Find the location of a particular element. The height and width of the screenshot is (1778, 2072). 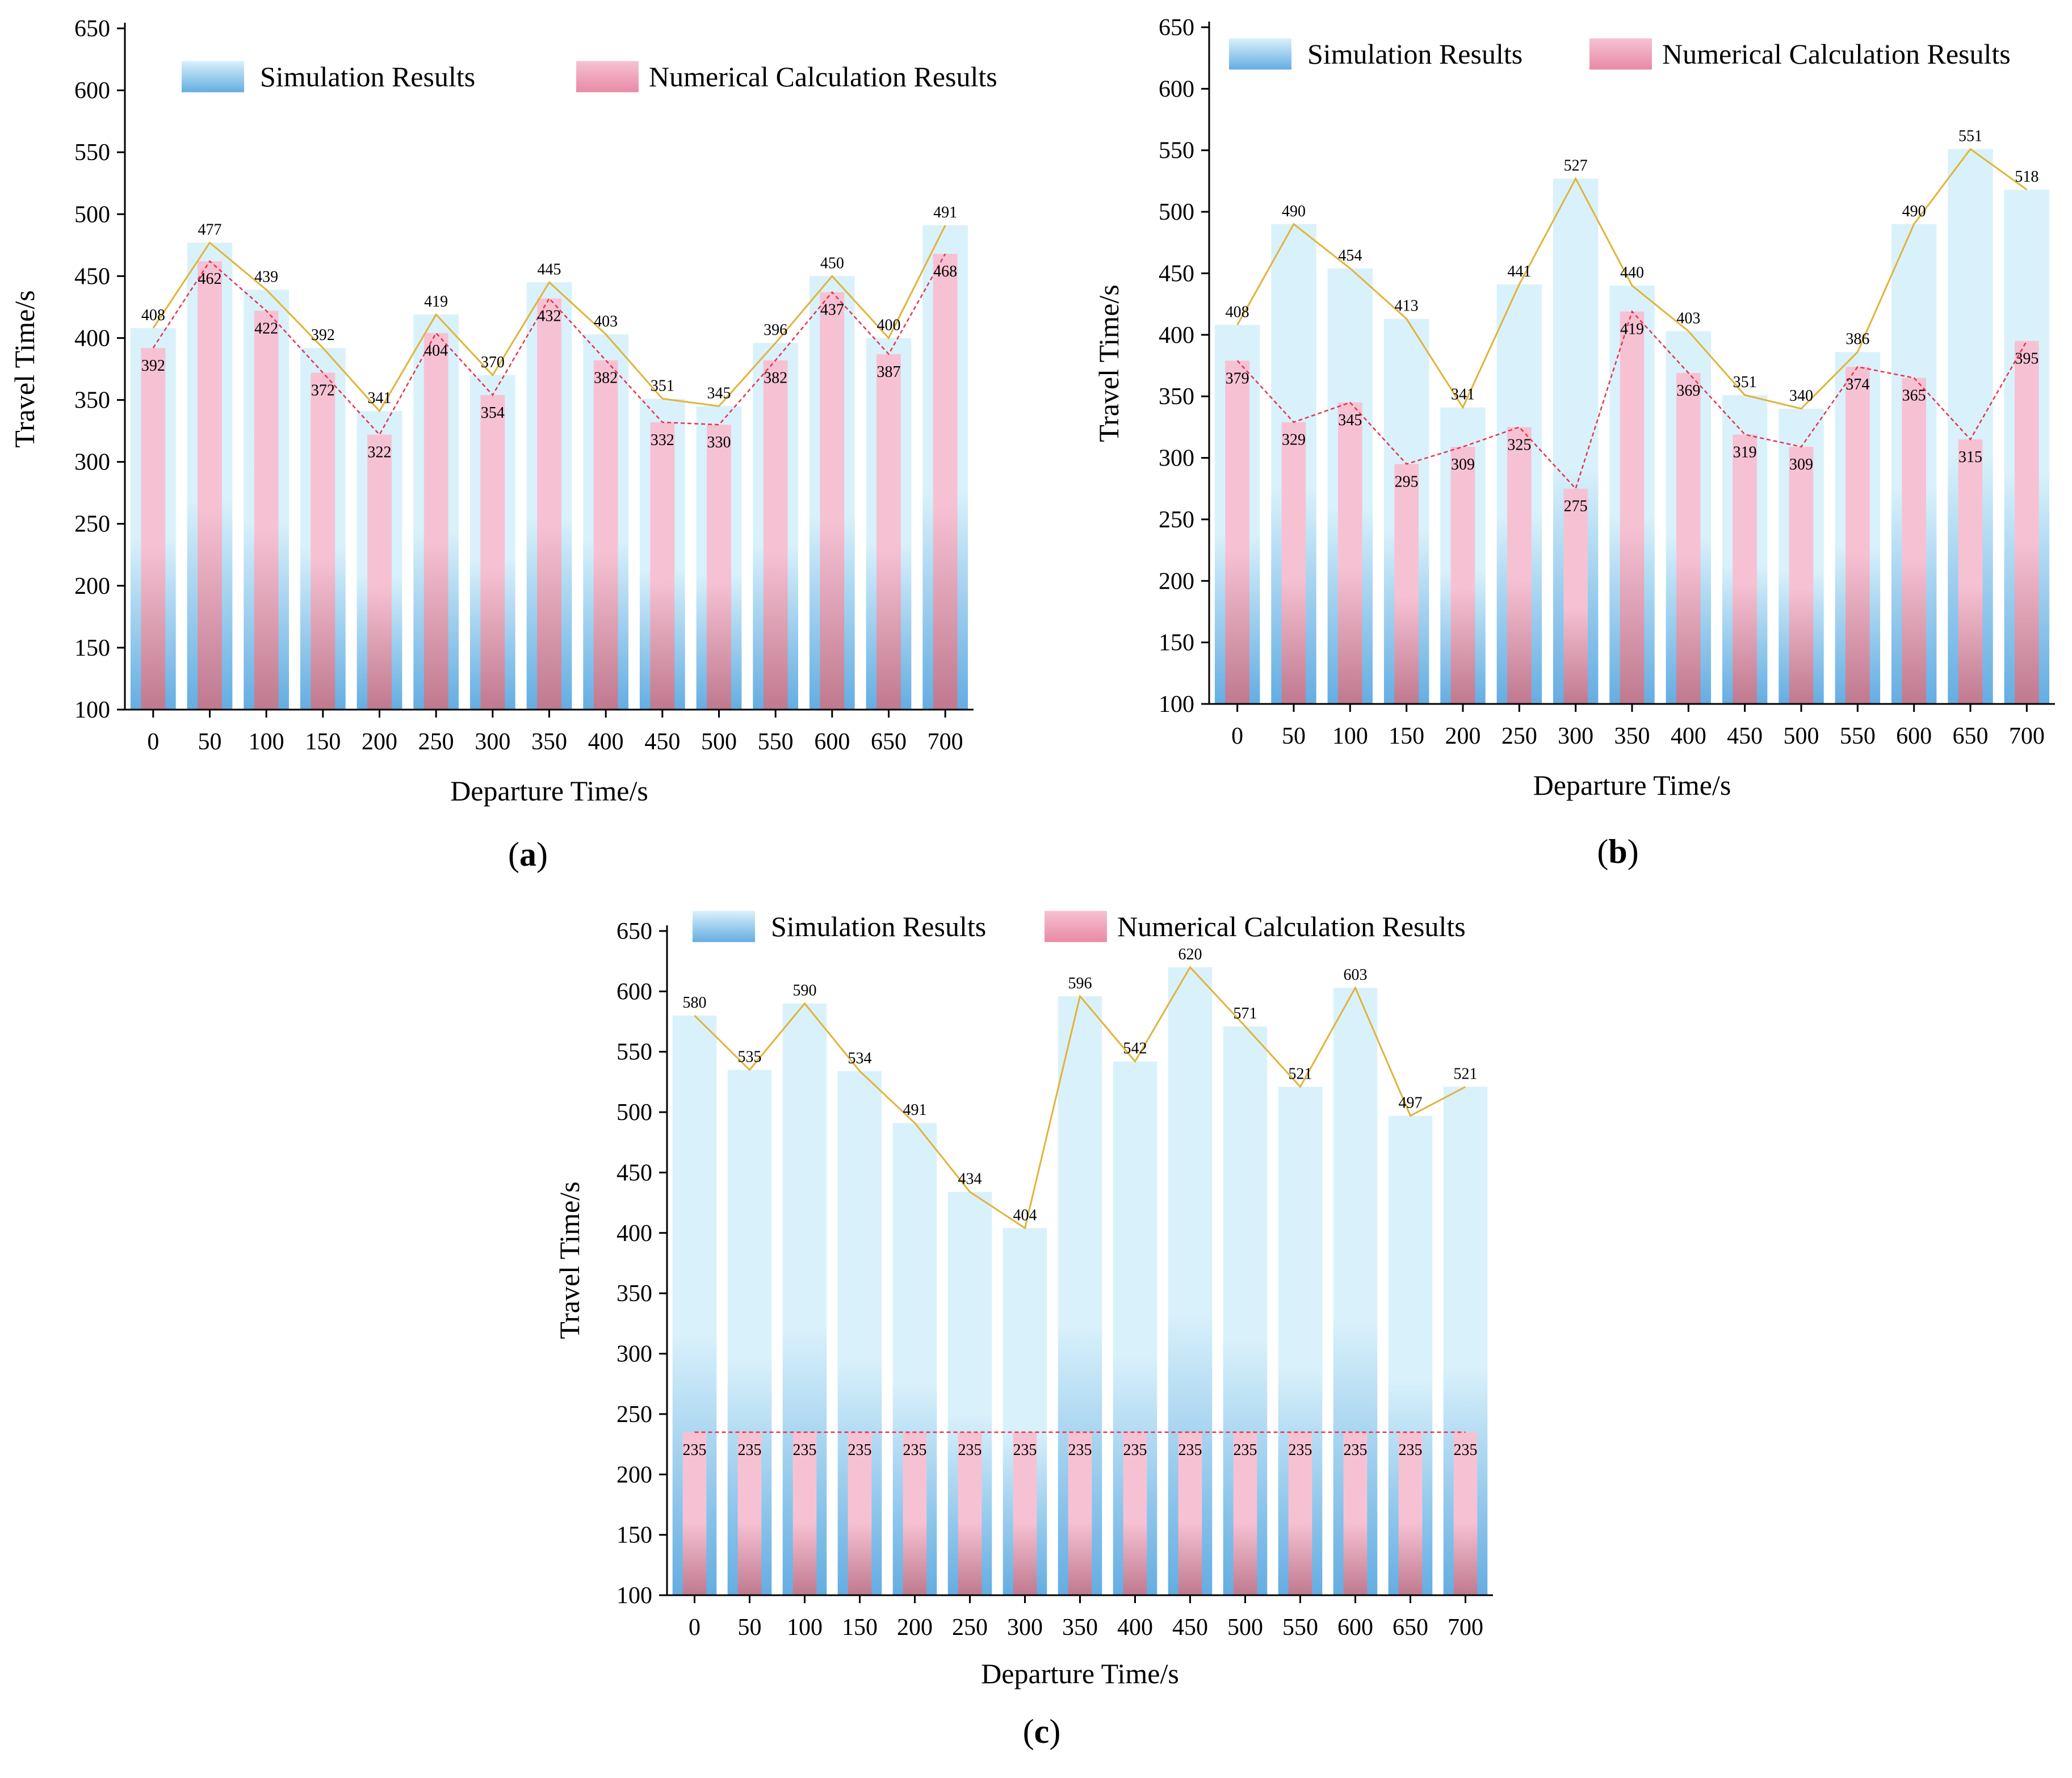

y-tick-label: 350 is located at coordinates (634, 1294).